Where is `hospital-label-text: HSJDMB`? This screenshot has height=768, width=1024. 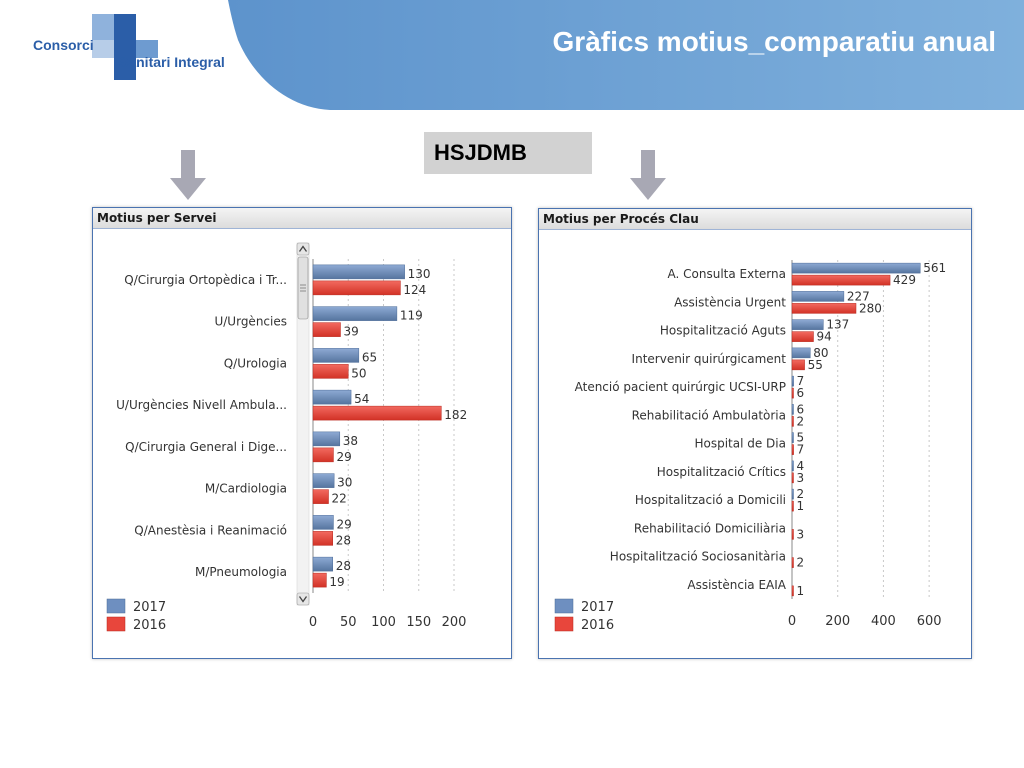 hospital-label-text: HSJDMB is located at coordinates (480, 152).